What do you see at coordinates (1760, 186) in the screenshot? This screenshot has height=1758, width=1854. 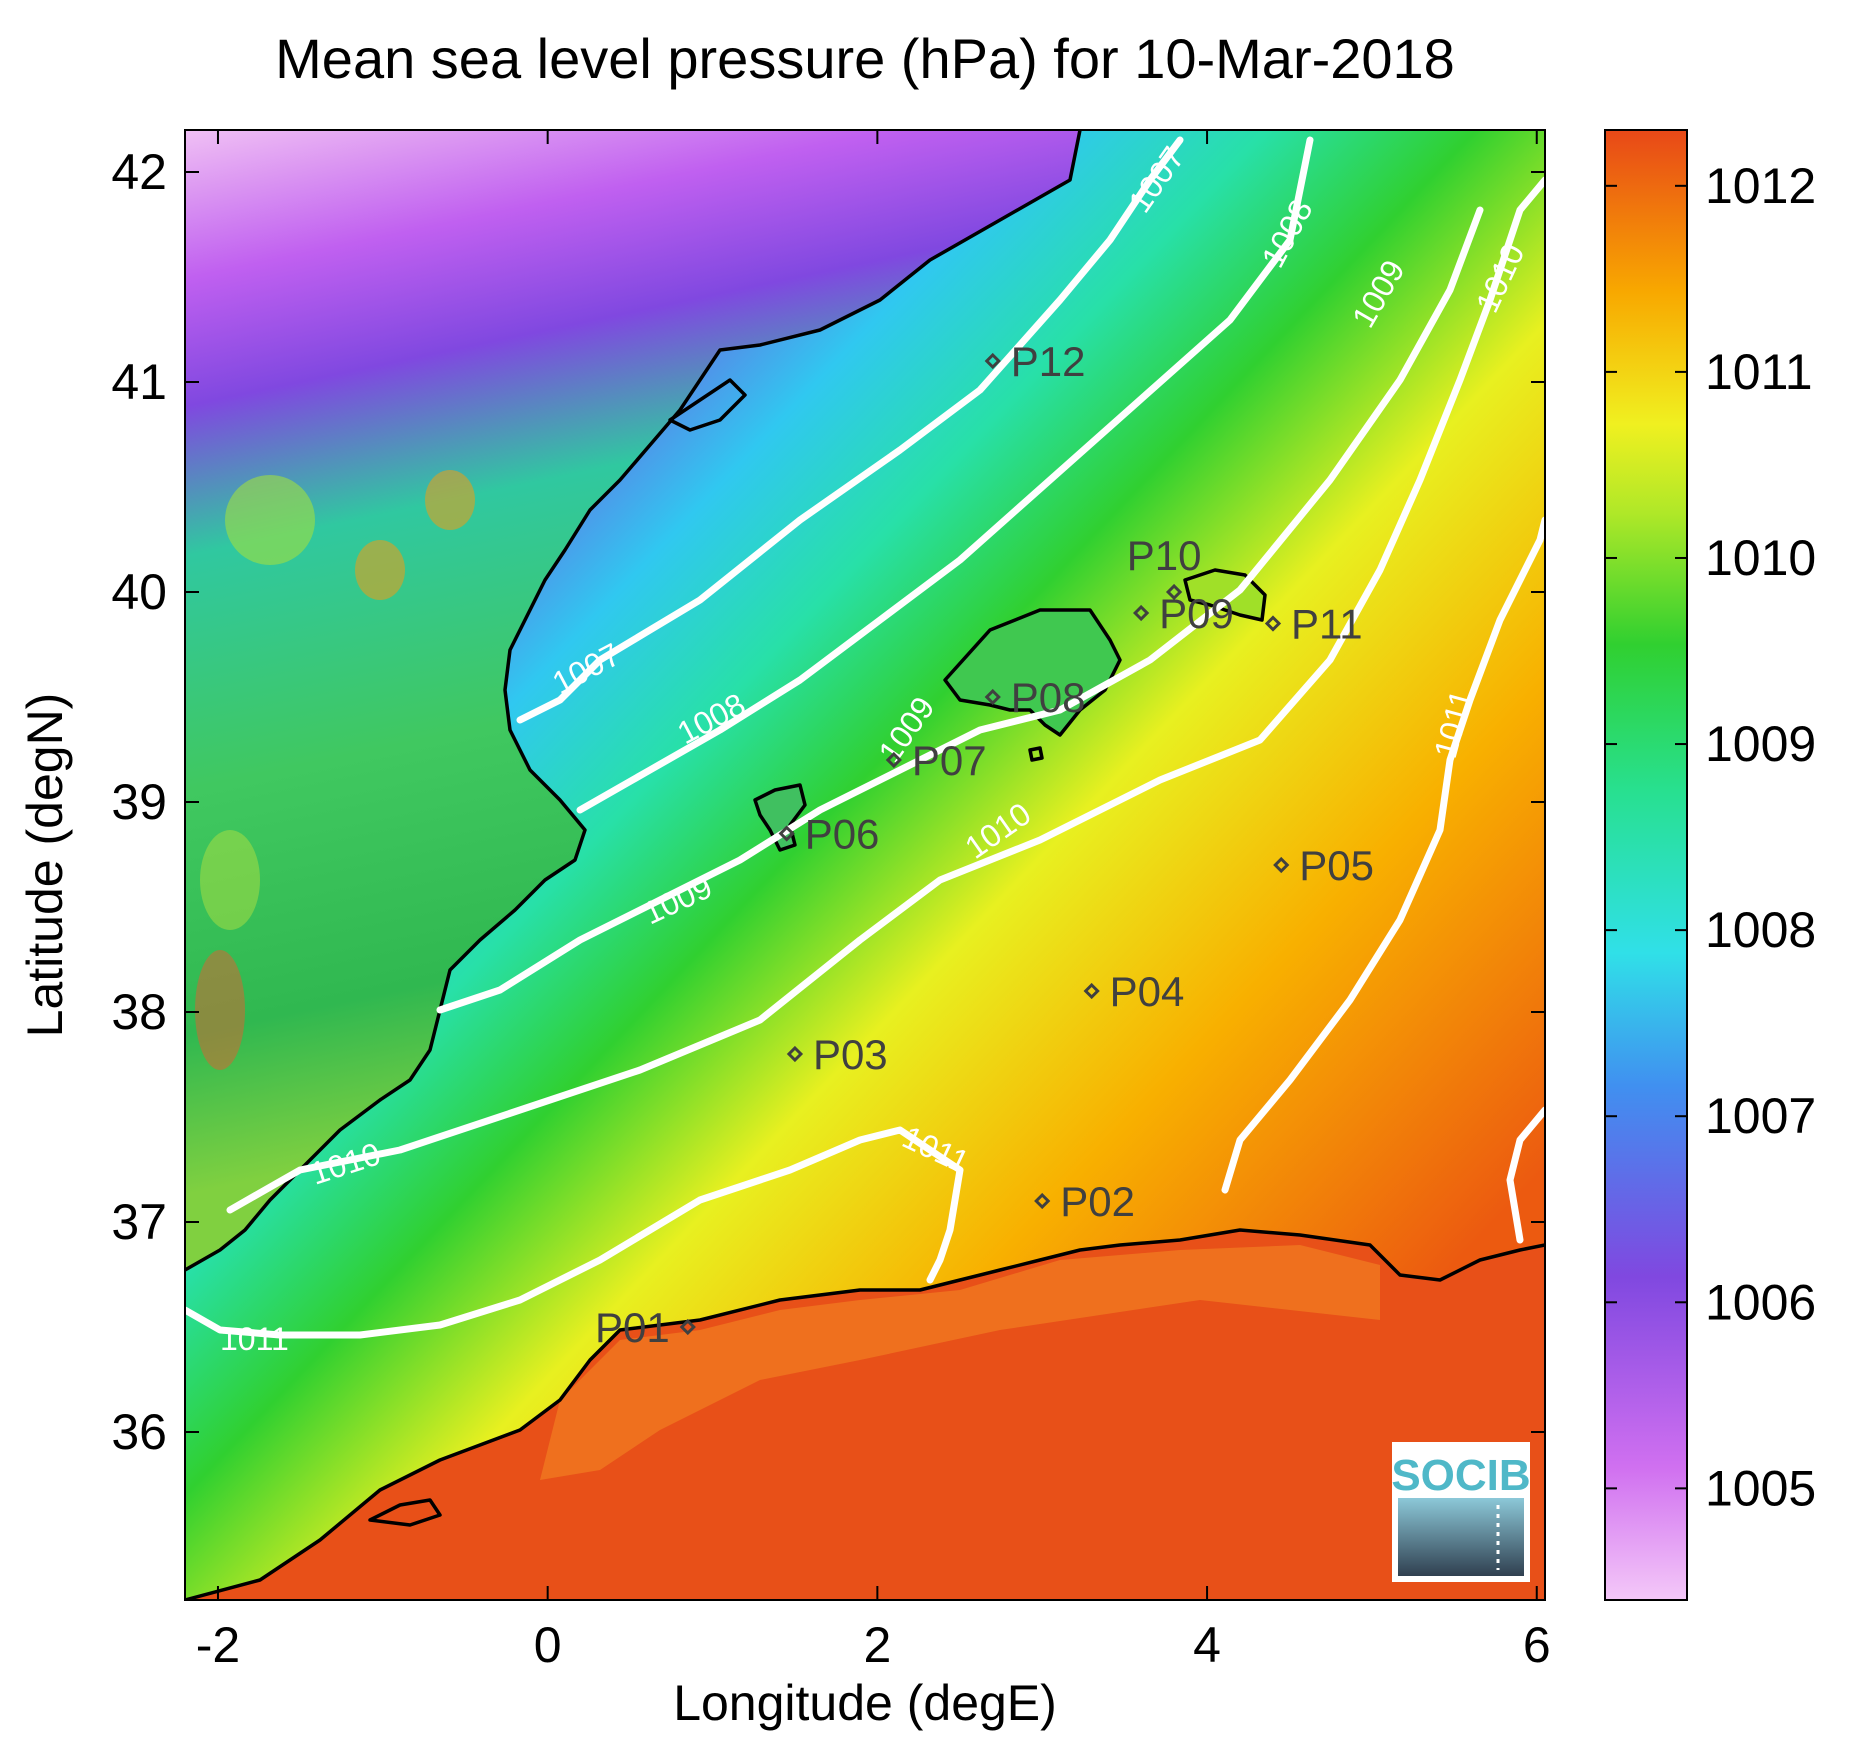 I see `colorbar-tick-label: 1012` at bounding box center [1760, 186].